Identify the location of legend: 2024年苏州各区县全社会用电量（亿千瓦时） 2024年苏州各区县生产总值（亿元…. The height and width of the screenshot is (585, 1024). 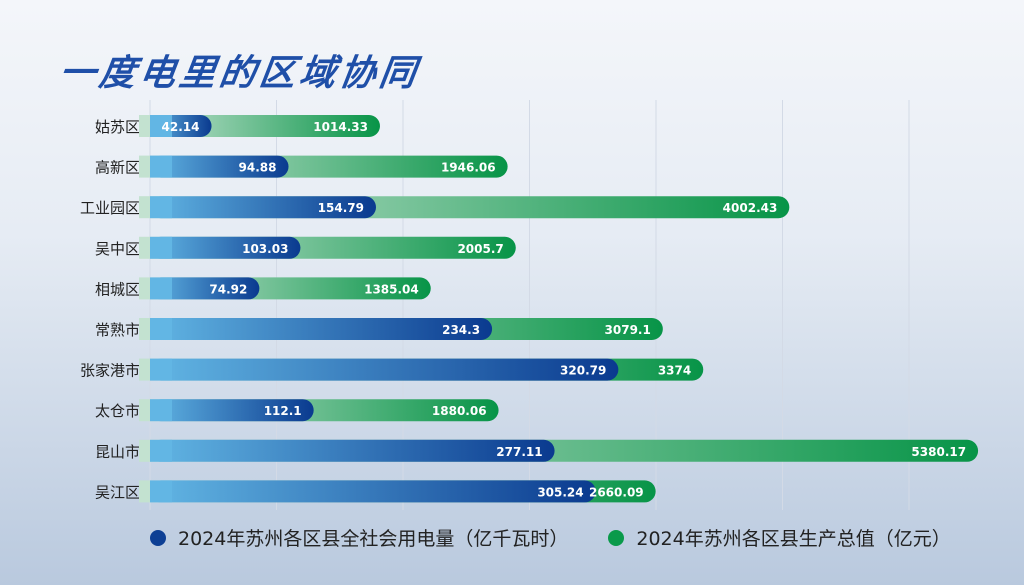
(550, 537).